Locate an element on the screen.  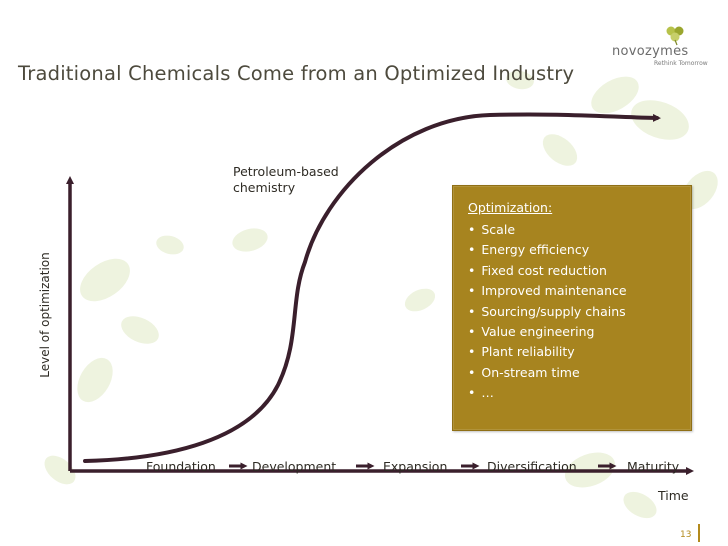
page-number-accent is located at coordinates (699, 533).